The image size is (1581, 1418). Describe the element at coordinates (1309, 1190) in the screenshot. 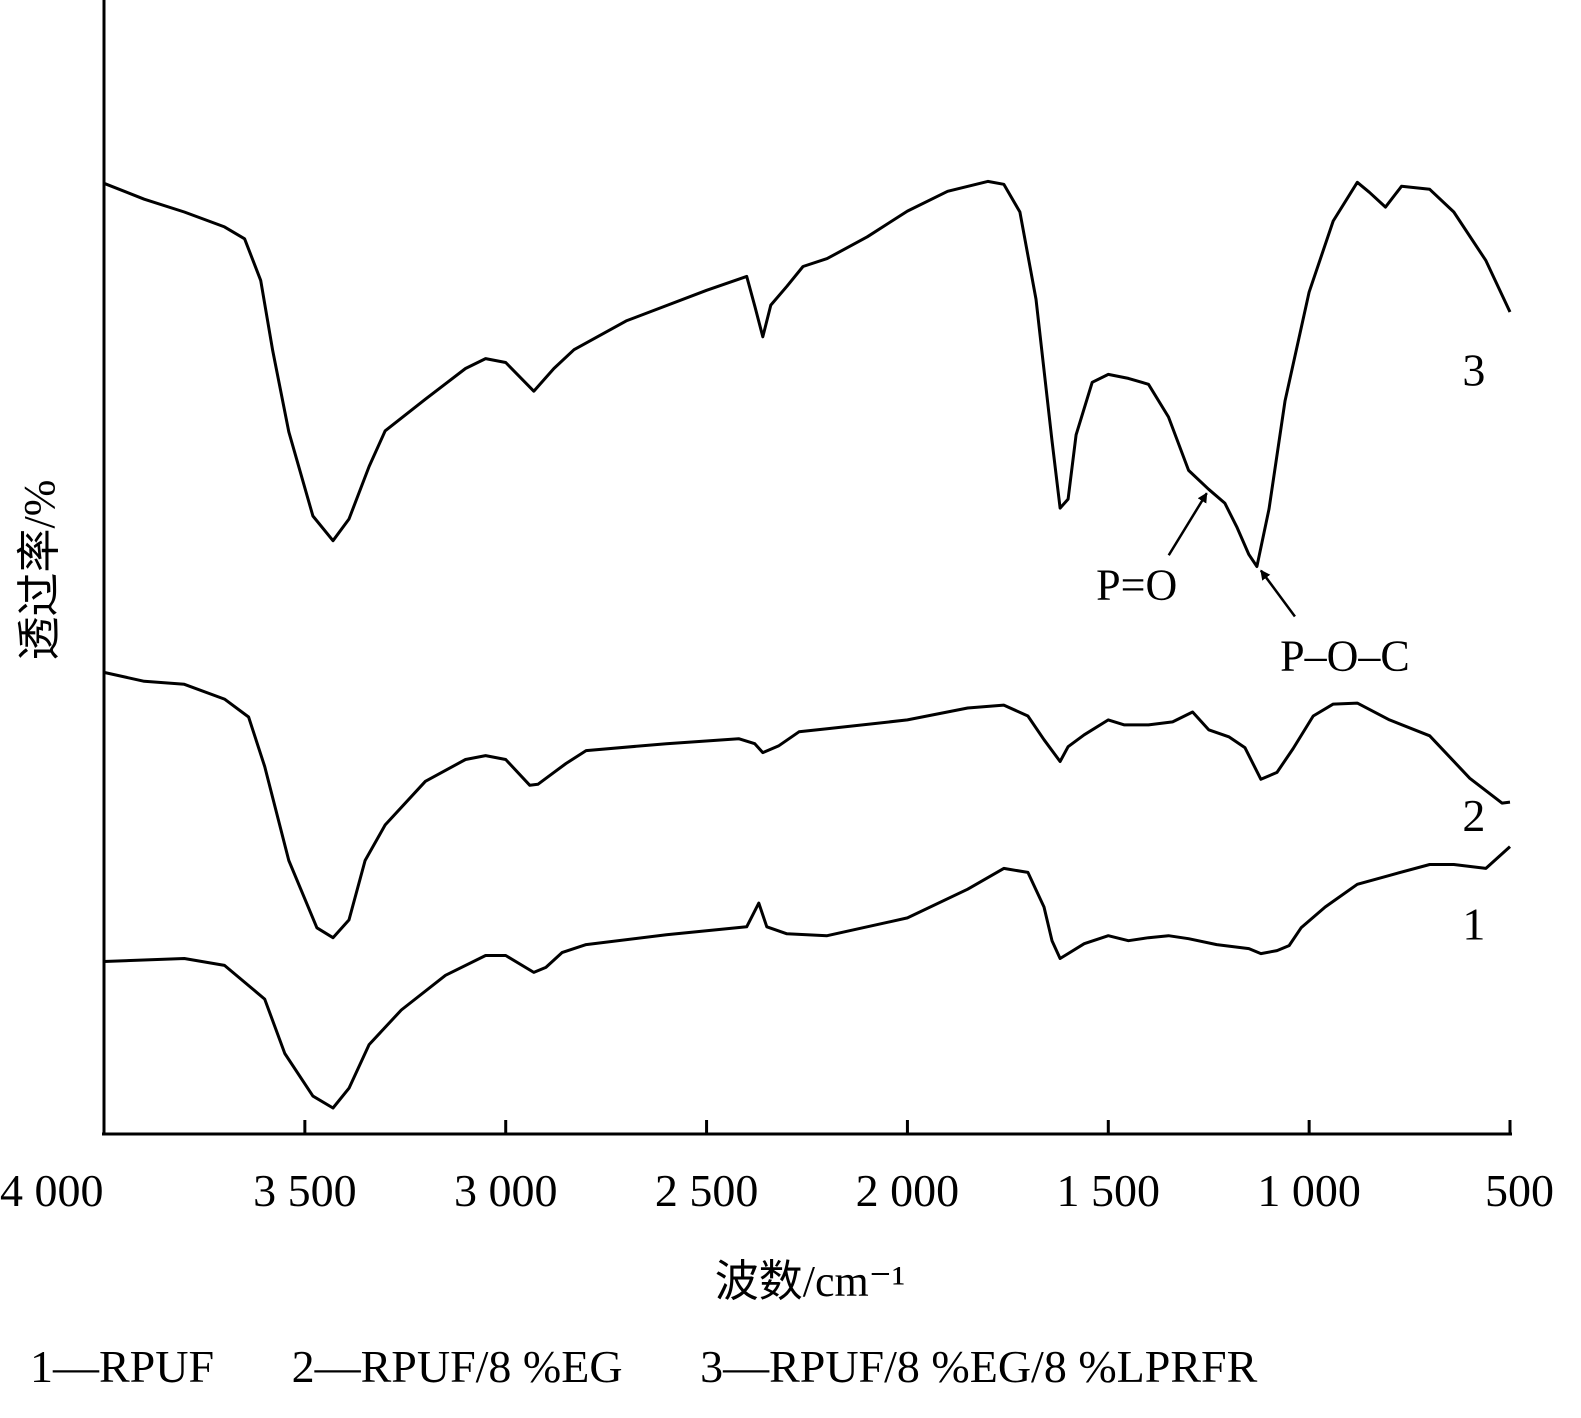

I see `x-tick-label-1000: 1 000` at that location.